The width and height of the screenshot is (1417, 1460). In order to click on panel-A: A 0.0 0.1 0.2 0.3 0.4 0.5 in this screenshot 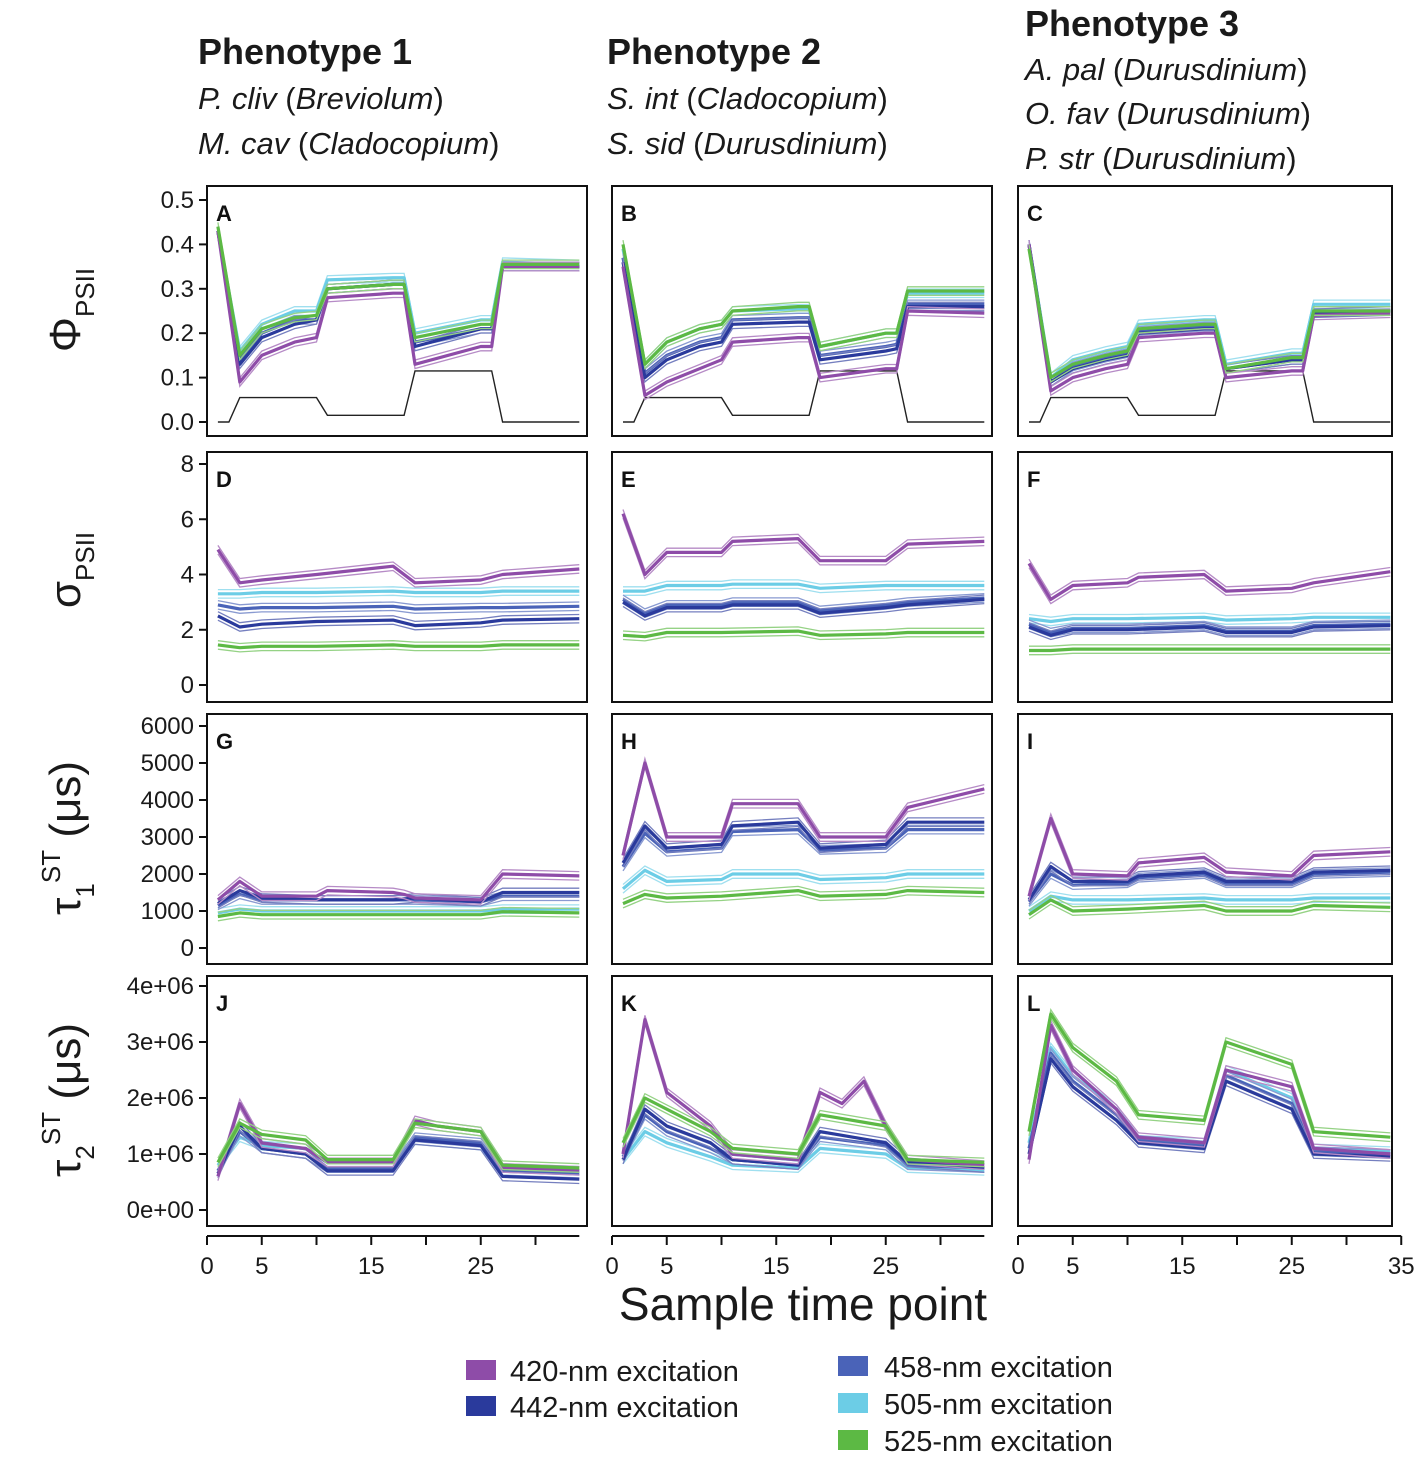, I will do `click(374, 311)`.